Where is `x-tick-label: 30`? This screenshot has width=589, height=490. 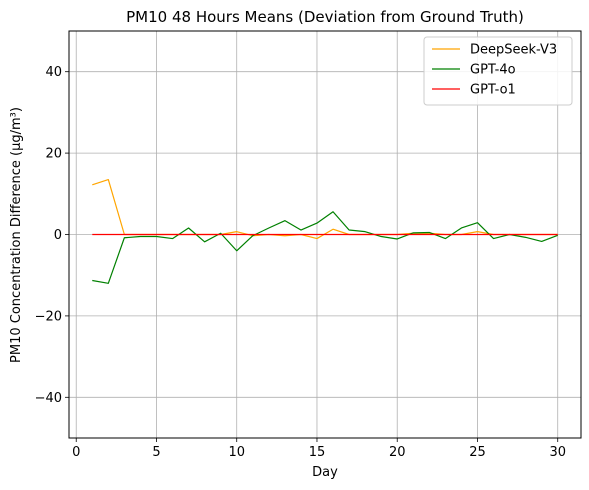
x-tick-label: 30 is located at coordinates (557, 452).